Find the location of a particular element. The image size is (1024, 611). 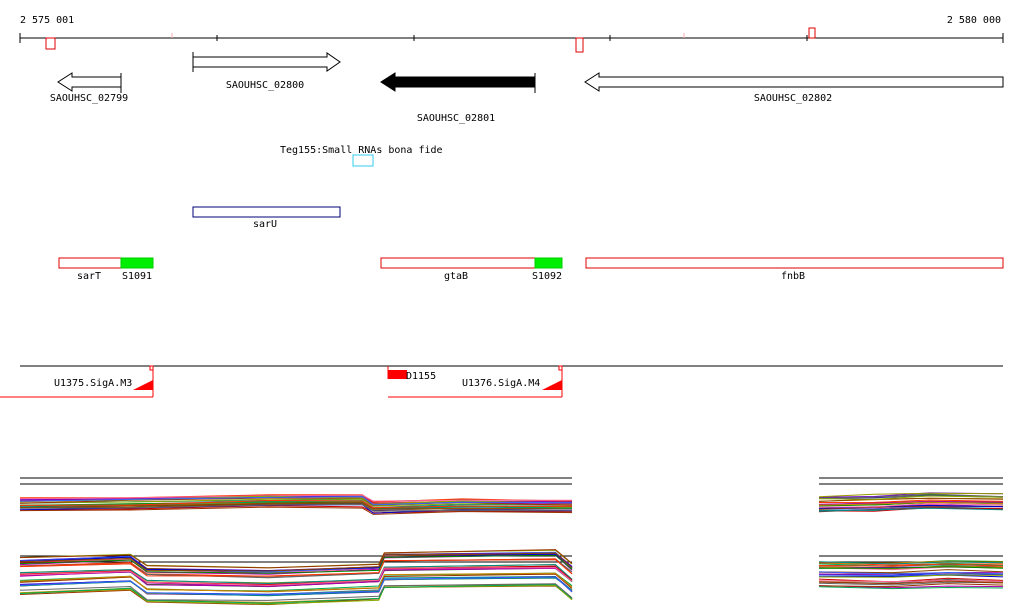

coordinate-ruler: 2 575 001 2 580 000 is located at coordinates (511, 34).